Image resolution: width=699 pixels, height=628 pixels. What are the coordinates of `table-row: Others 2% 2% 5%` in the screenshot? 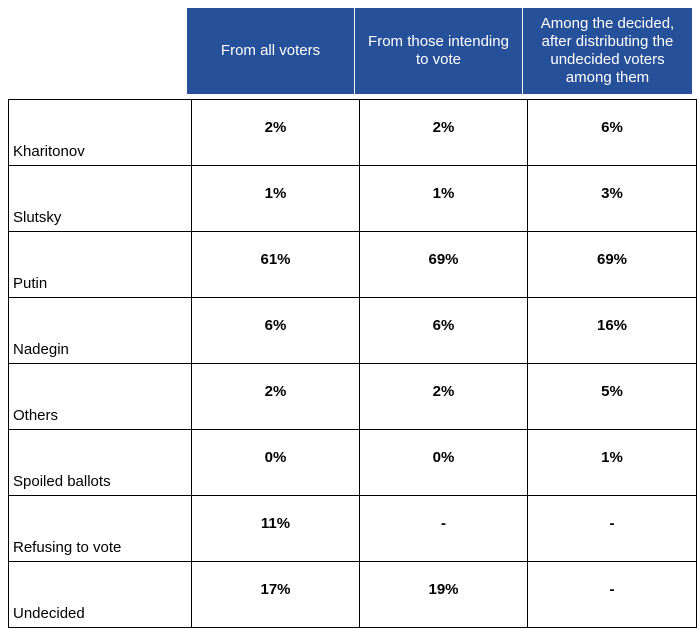 It's located at (352, 396).